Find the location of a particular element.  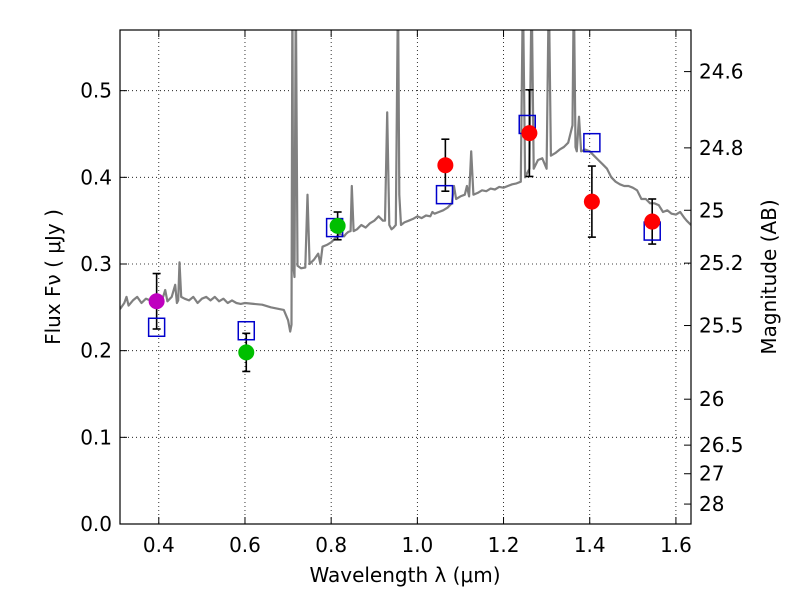

right-tick-labels: 24.6 24.8 25 25.2 25.5 26 26.5 27 28 is located at coordinates (721, 288).